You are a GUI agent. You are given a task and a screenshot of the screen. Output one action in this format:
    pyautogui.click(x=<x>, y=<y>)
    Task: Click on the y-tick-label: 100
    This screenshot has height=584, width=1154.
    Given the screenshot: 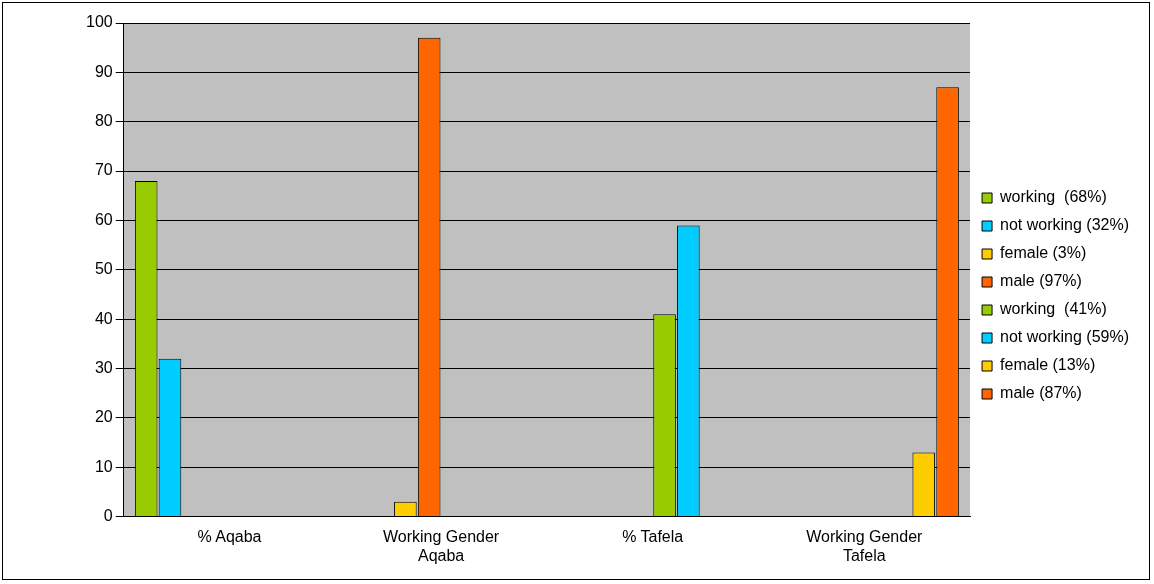 What is the action you would take?
    pyautogui.click(x=99, y=22)
    